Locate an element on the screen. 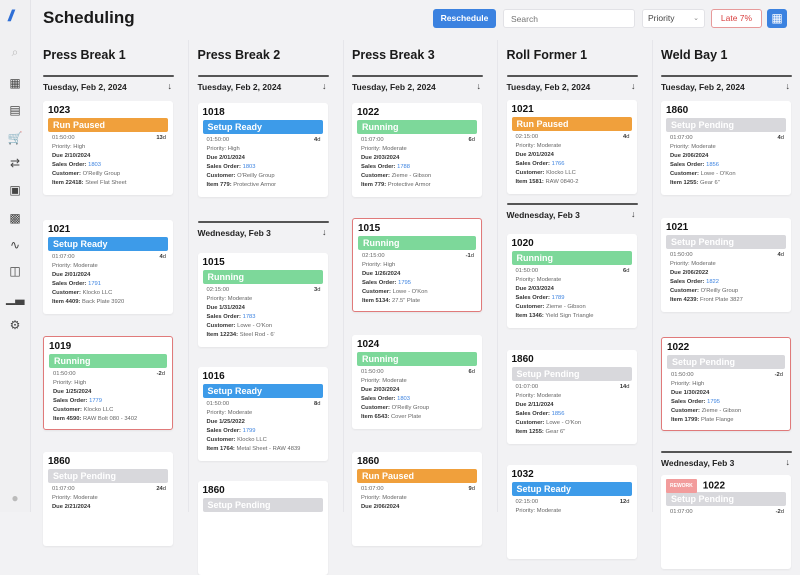 Image resolution: width=800 pixels, height=575 pixels. sales-order-link: 1788 is located at coordinates (403, 167).